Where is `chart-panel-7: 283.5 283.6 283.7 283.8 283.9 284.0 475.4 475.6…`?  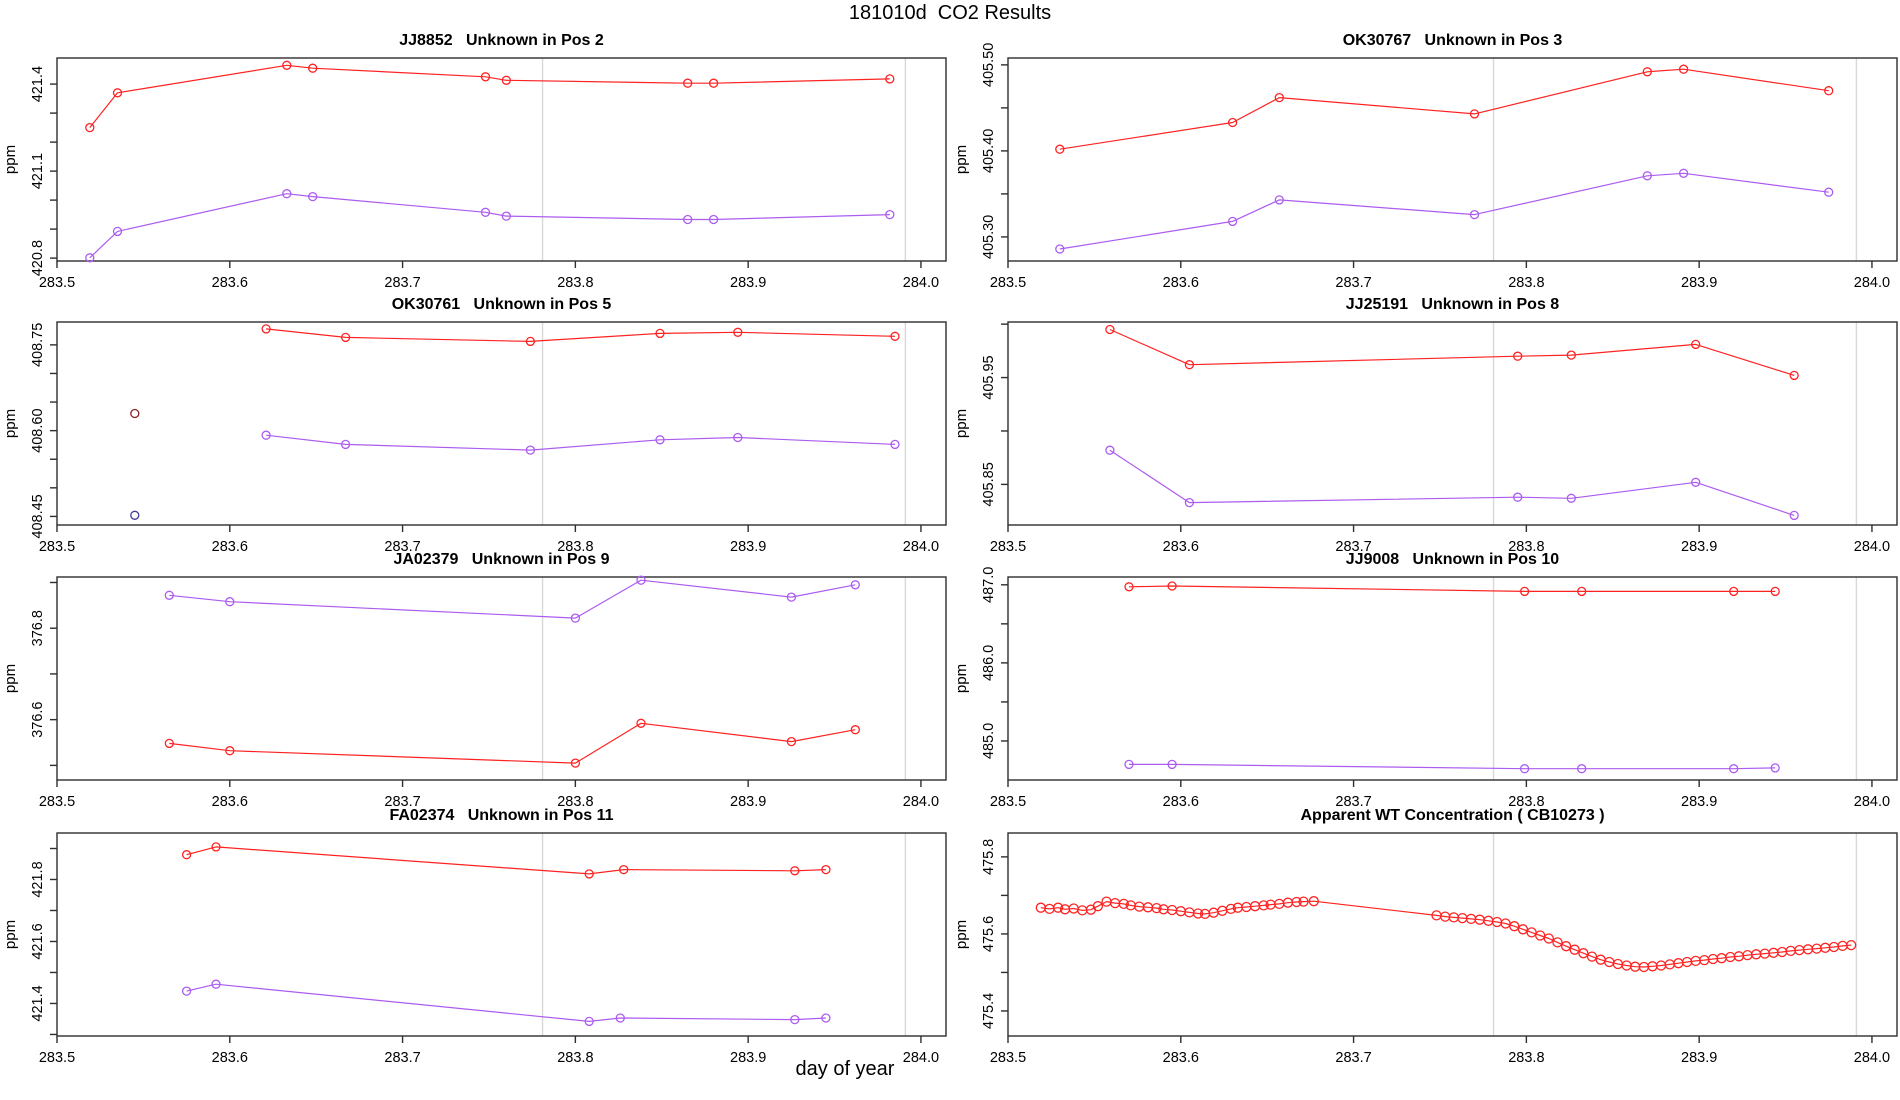
chart-panel-7: 283.5 283.6 283.7 283.8 283.9 284.0 475.4 475.6… is located at coordinates (1425, 949).